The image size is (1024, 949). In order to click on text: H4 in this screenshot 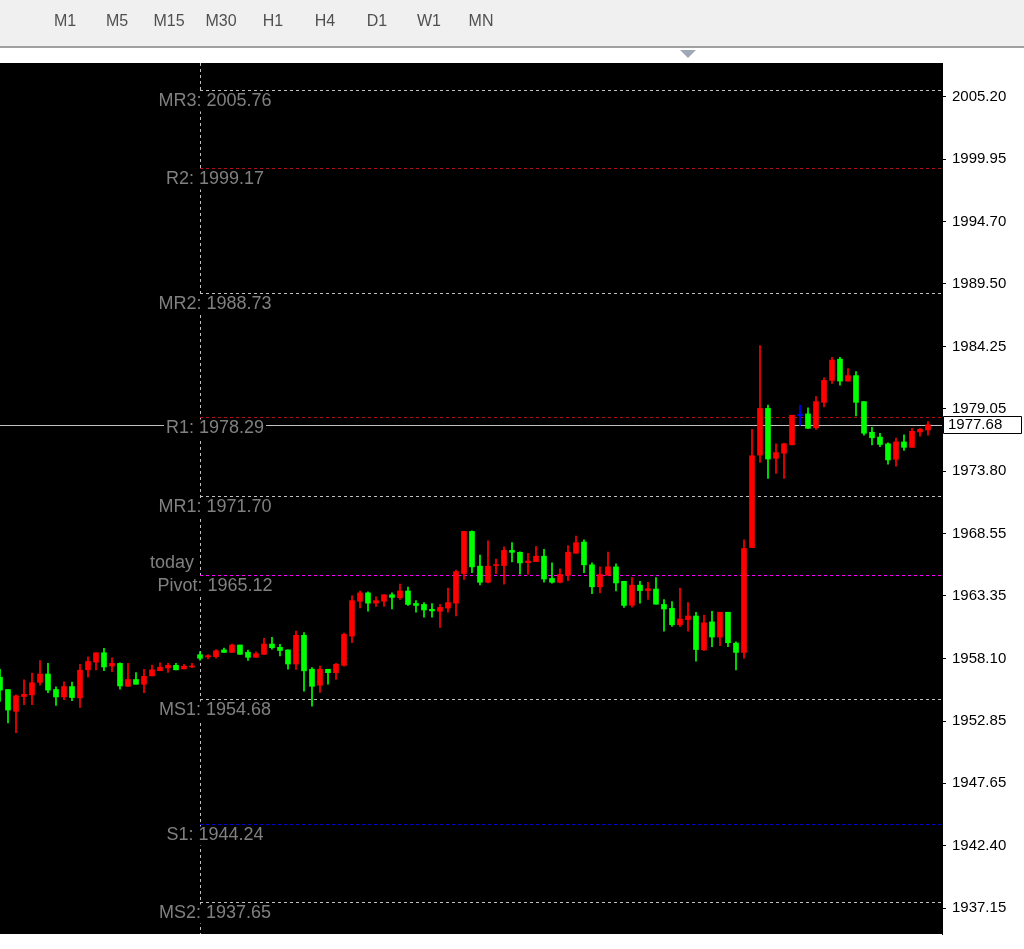, I will do `click(325, 21)`.